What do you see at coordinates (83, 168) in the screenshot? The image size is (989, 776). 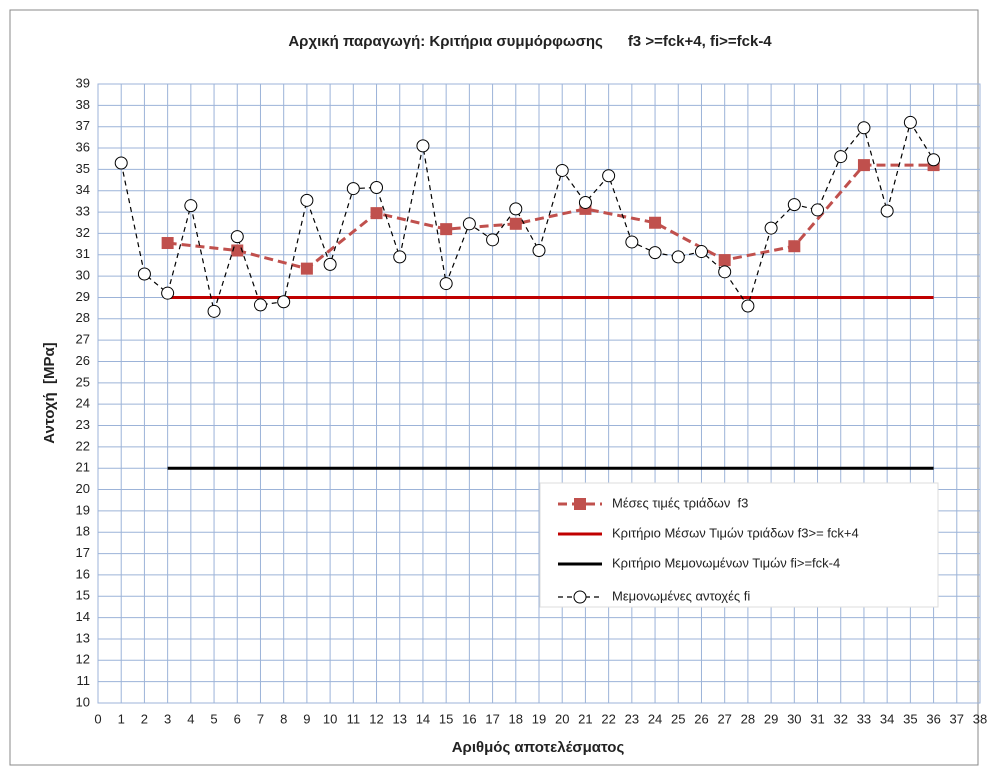 I see `y-tick-label: 35` at bounding box center [83, 168].